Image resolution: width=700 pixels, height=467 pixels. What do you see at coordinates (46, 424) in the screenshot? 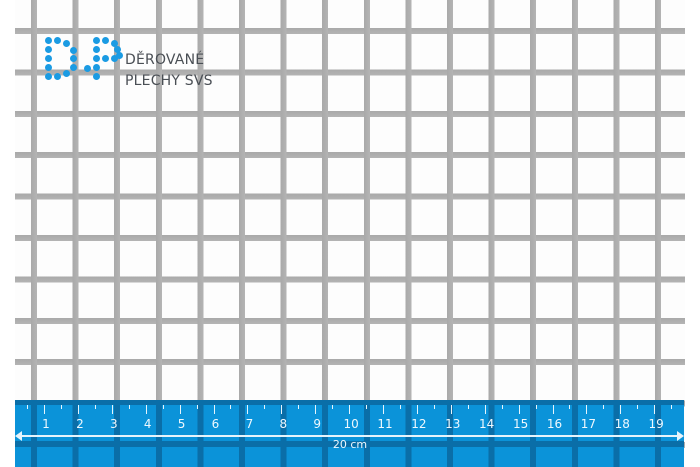
I see `ruler-label: 1` at bounding box center [46, 424].